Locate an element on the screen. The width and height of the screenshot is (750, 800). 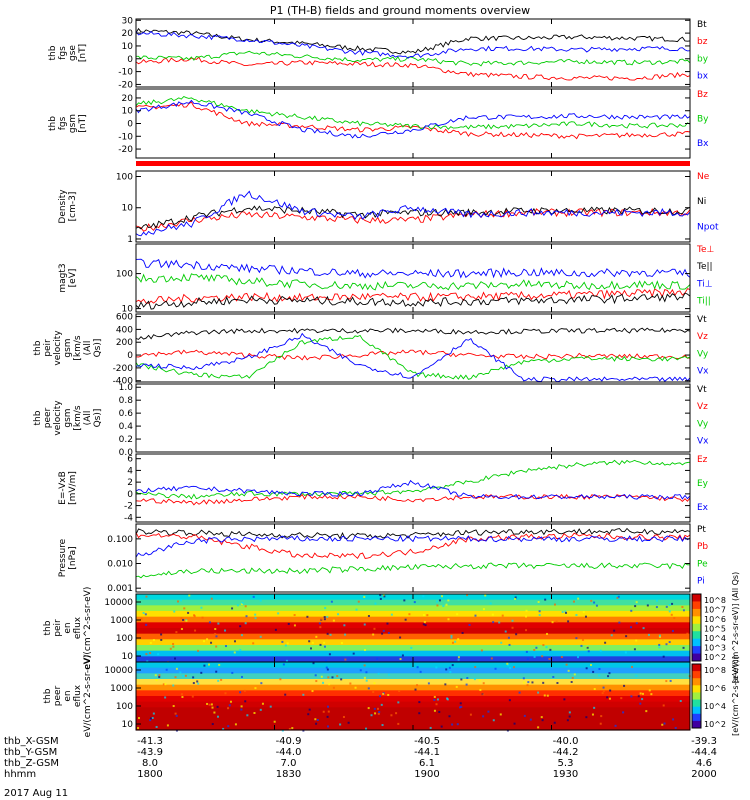
y-tick-label: 1000 is located at coordinates (121, 689).